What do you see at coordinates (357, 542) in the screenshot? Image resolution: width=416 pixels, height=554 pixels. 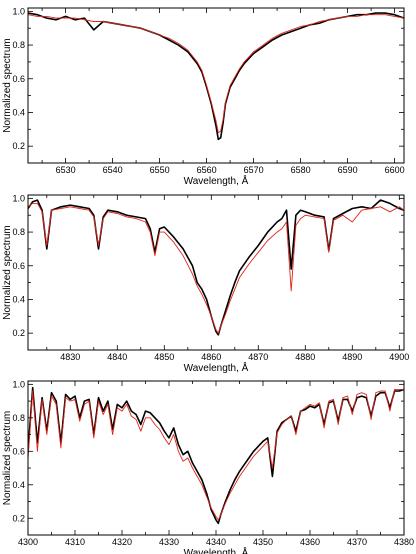 I see `x-tick-label: 4370` at bounding box center [357, 542].